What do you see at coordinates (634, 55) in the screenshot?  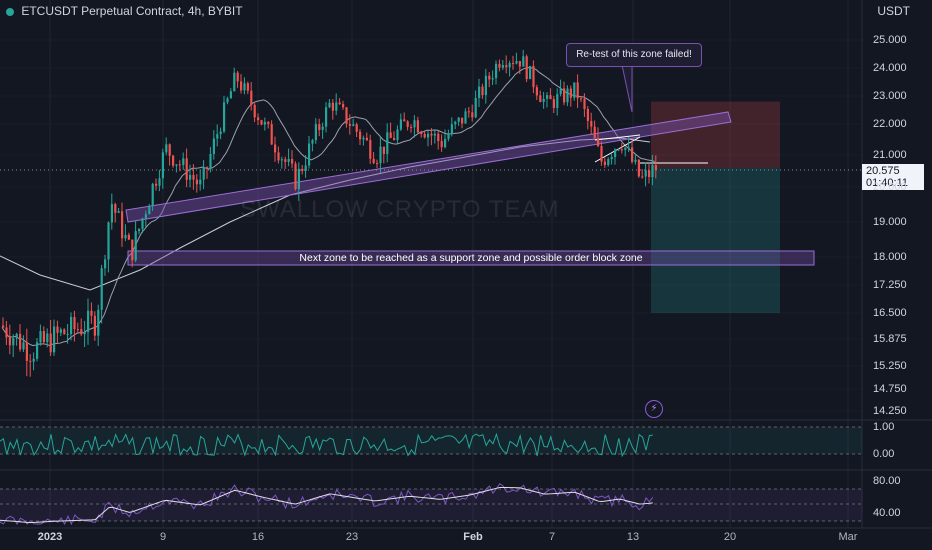 I see `callout-note: Re-test of this zone failed!` at bounding box center [634, 55].